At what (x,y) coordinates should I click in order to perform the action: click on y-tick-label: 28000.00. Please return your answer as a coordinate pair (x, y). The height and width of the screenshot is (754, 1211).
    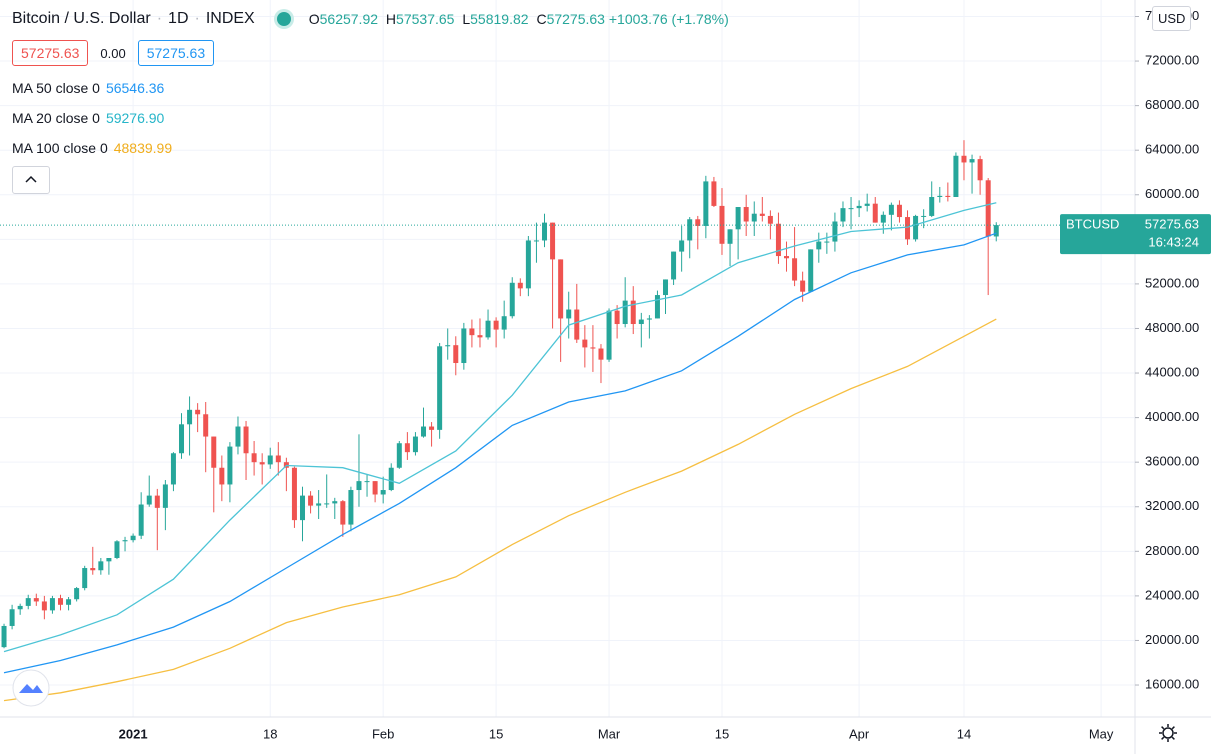
    Looking at the image, I should click on (1172, 550).